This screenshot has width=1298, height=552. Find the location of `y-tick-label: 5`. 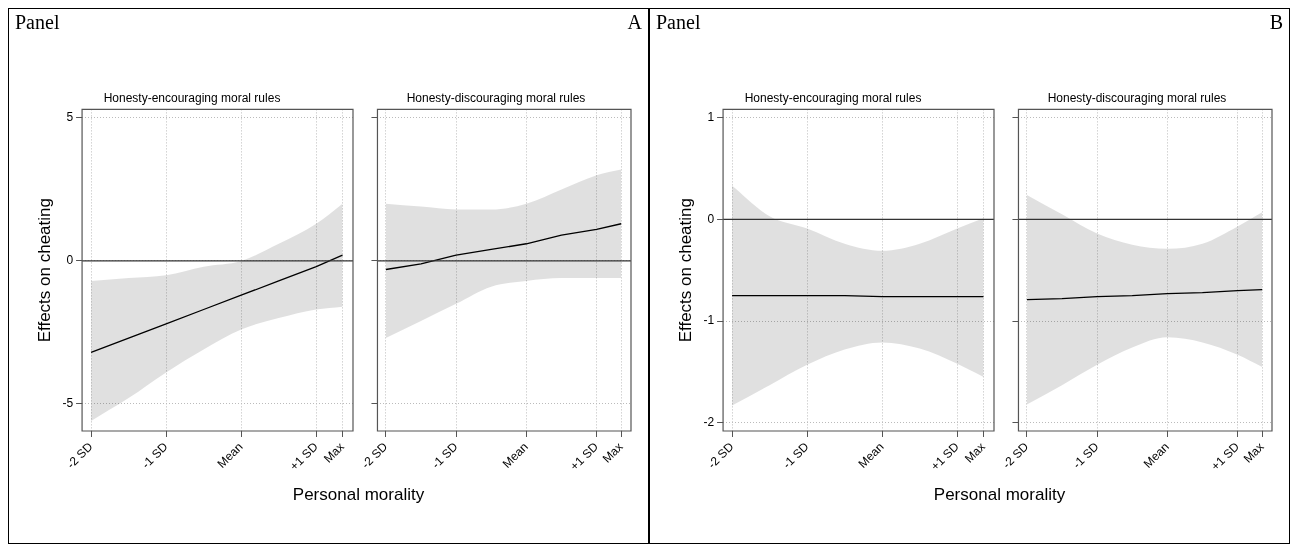

y-tick-label: 5 is located at coordinates (70, 117).